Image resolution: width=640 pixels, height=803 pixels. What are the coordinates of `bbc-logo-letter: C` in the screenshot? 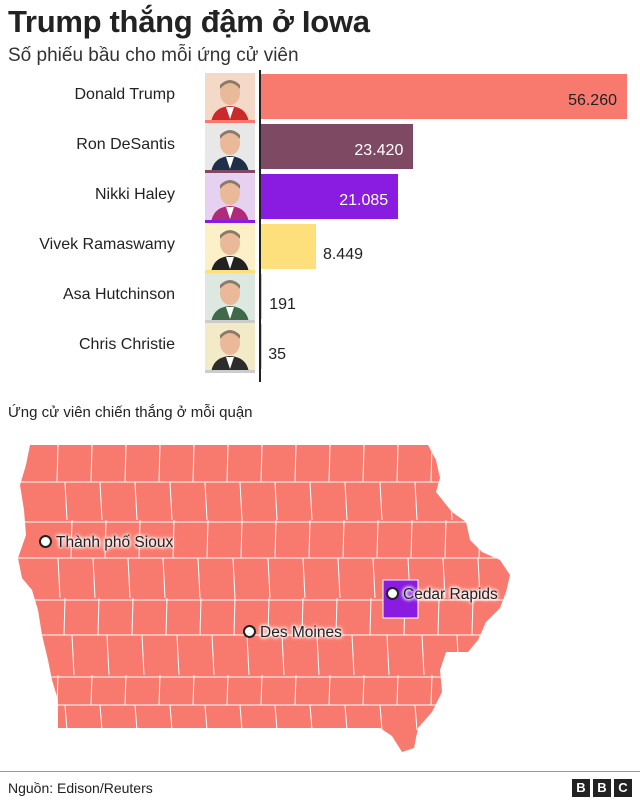 It's located at (623, 788).